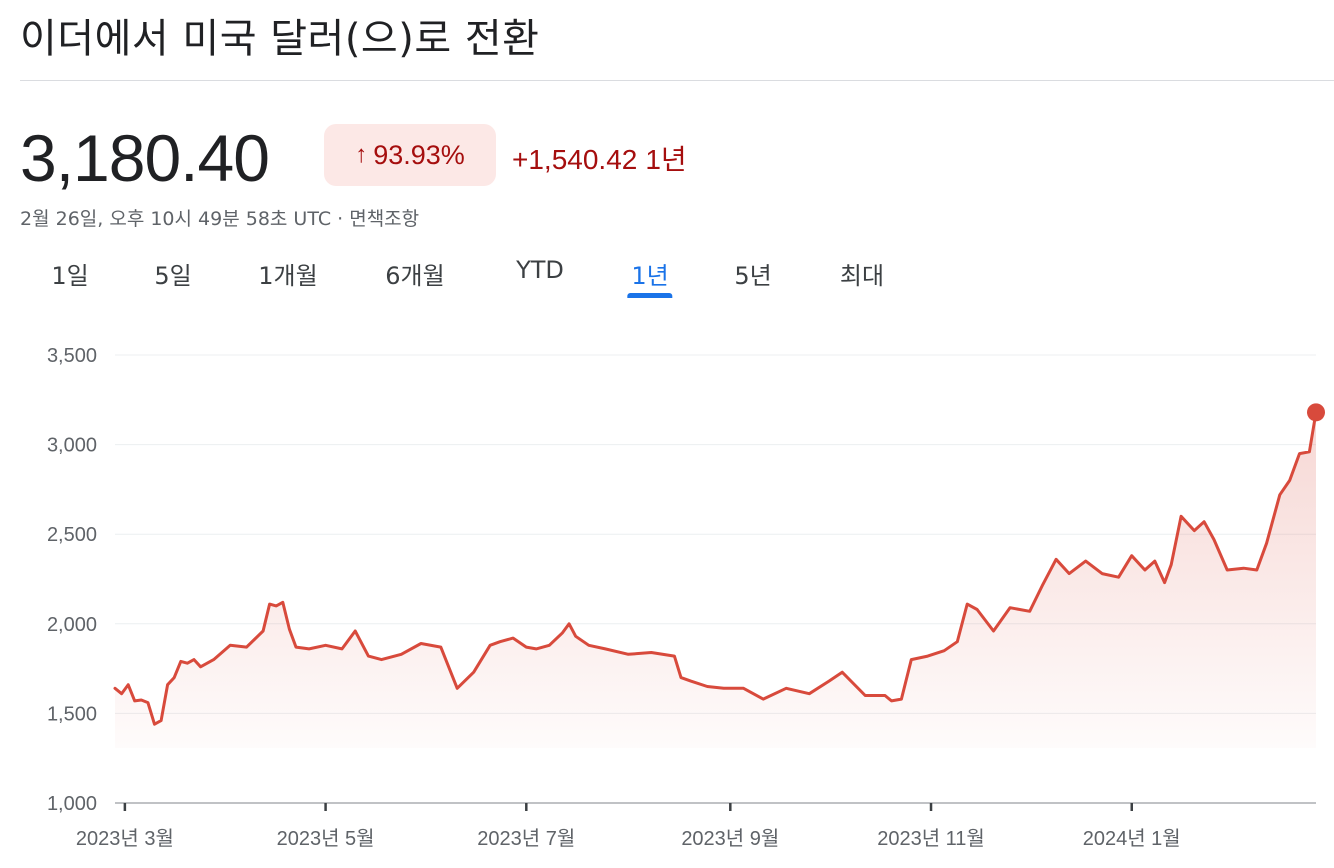  Describe the element at coordinates (72, 804) in the screenshot. I see `y-tick-label: 1,000` at that location.